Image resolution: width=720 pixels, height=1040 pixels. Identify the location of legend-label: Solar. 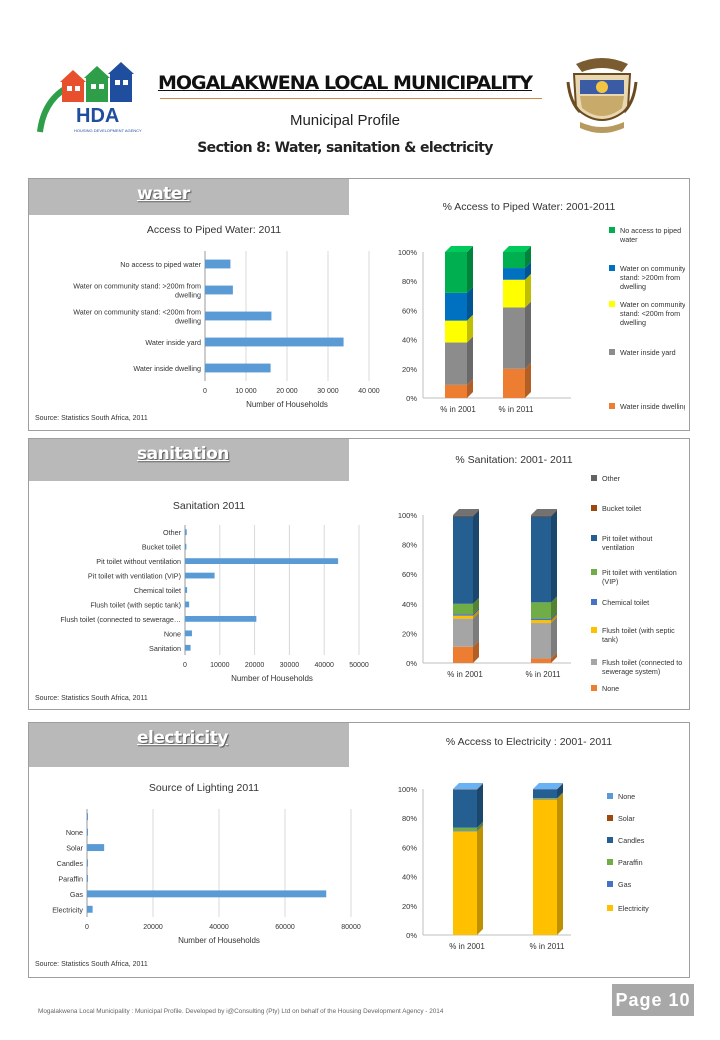
(626, 818).